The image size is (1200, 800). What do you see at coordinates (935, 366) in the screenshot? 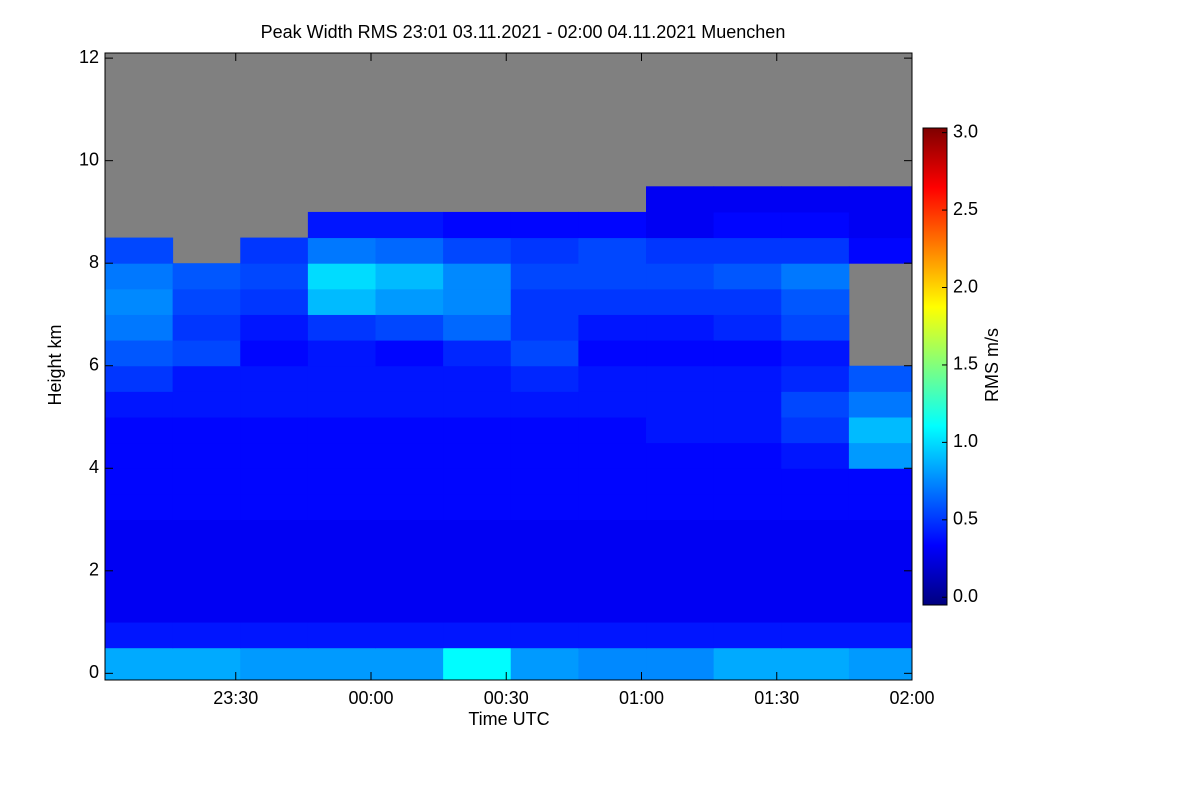
I see `colorbar` at bounding box center [935, 366].